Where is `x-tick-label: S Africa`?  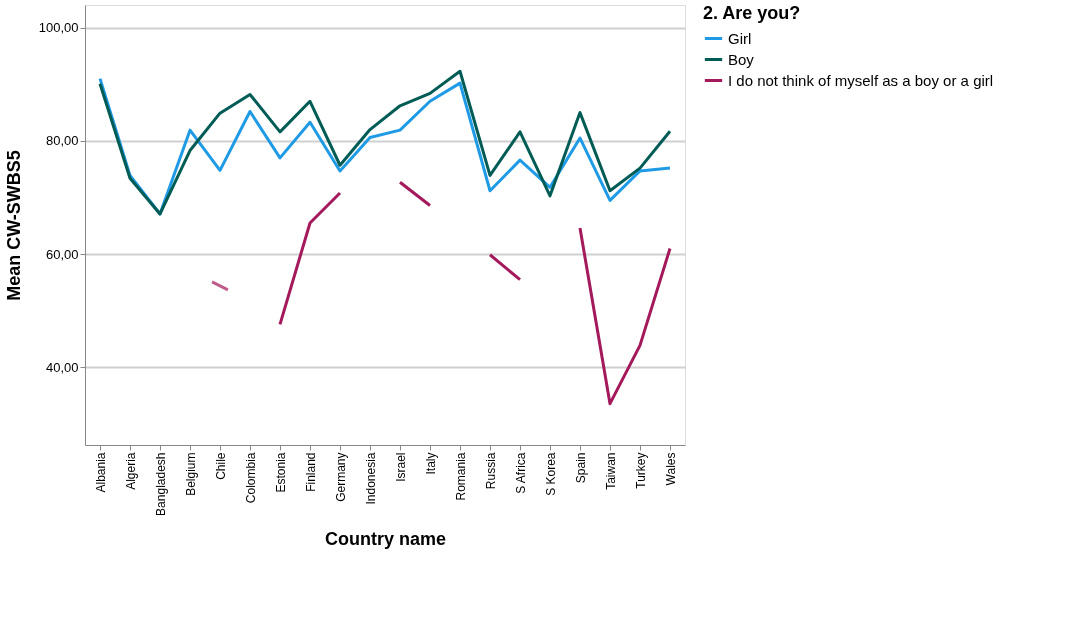
x-tick-label: S Africa is located at coordinates (520, 473).